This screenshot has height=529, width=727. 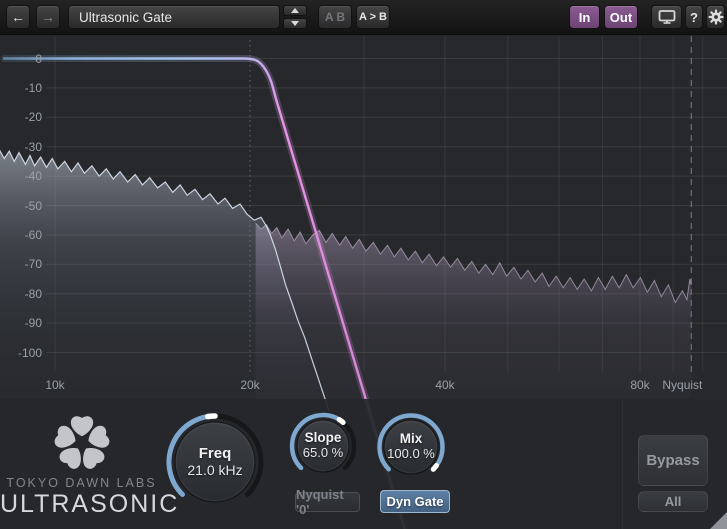 What do you see at coordinates (415, 501) in the screenshot?
I see `dyn-gate-button: Dyn Gate` at bounding box center [415, 501].